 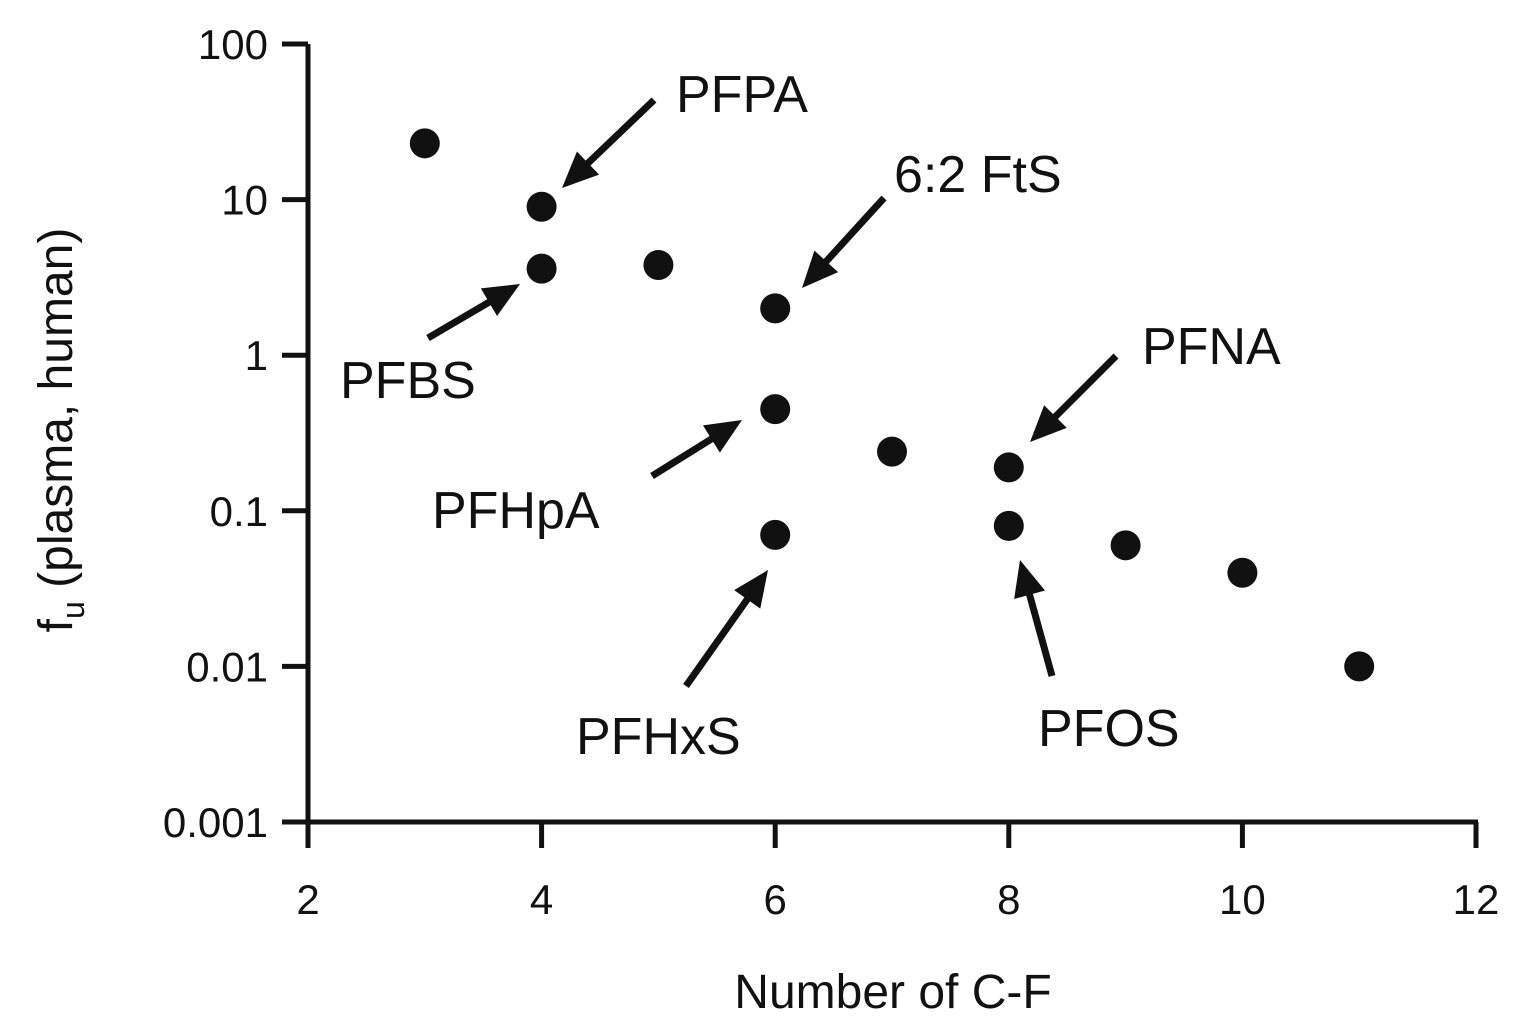 I want to click on y-tick-label: 1, so click(x=256, y=355).